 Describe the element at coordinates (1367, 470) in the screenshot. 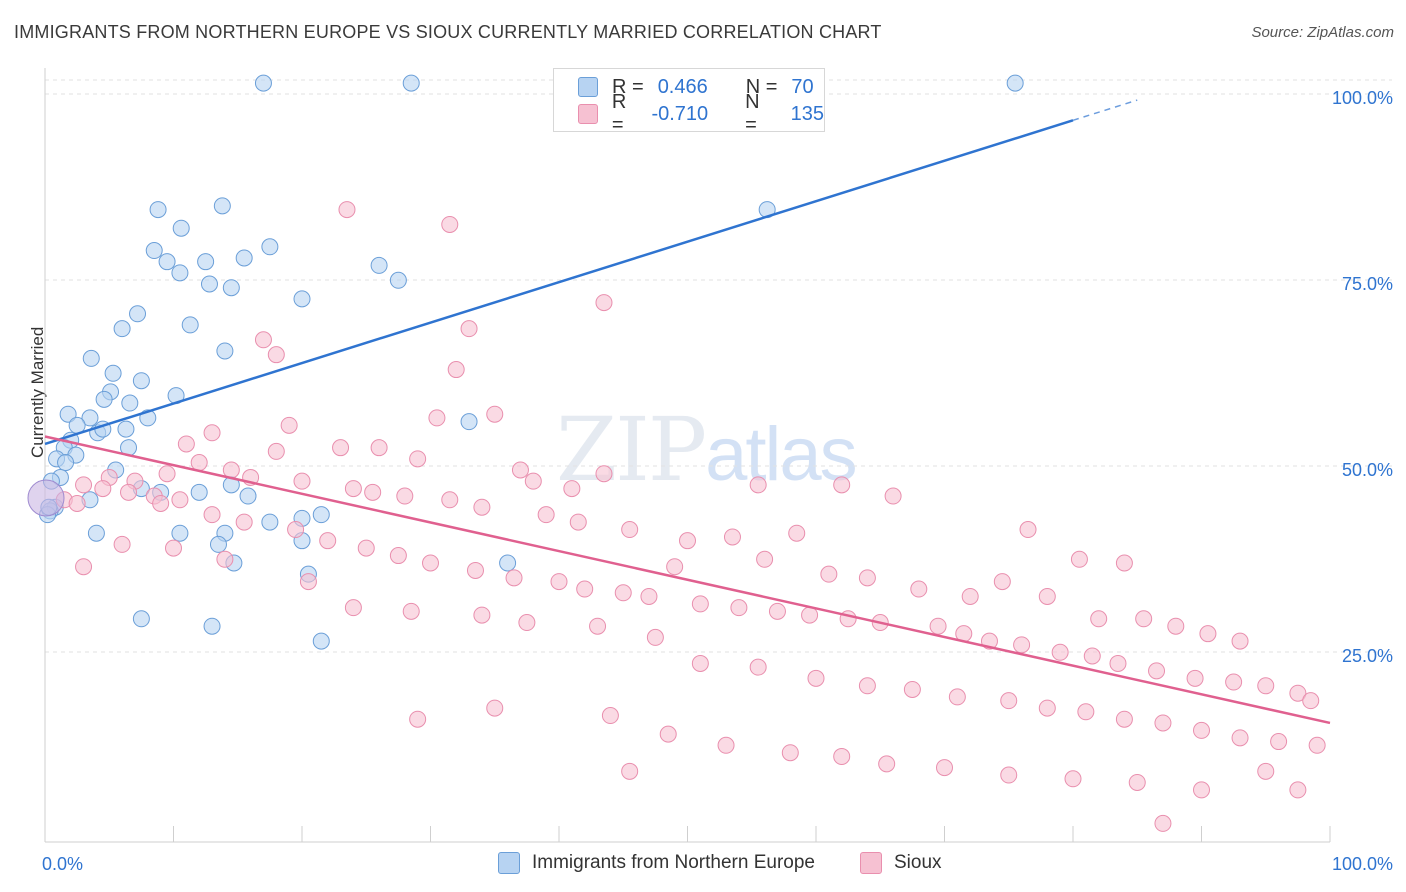

I see `y-tick-label-50: 50.0%` at that location.